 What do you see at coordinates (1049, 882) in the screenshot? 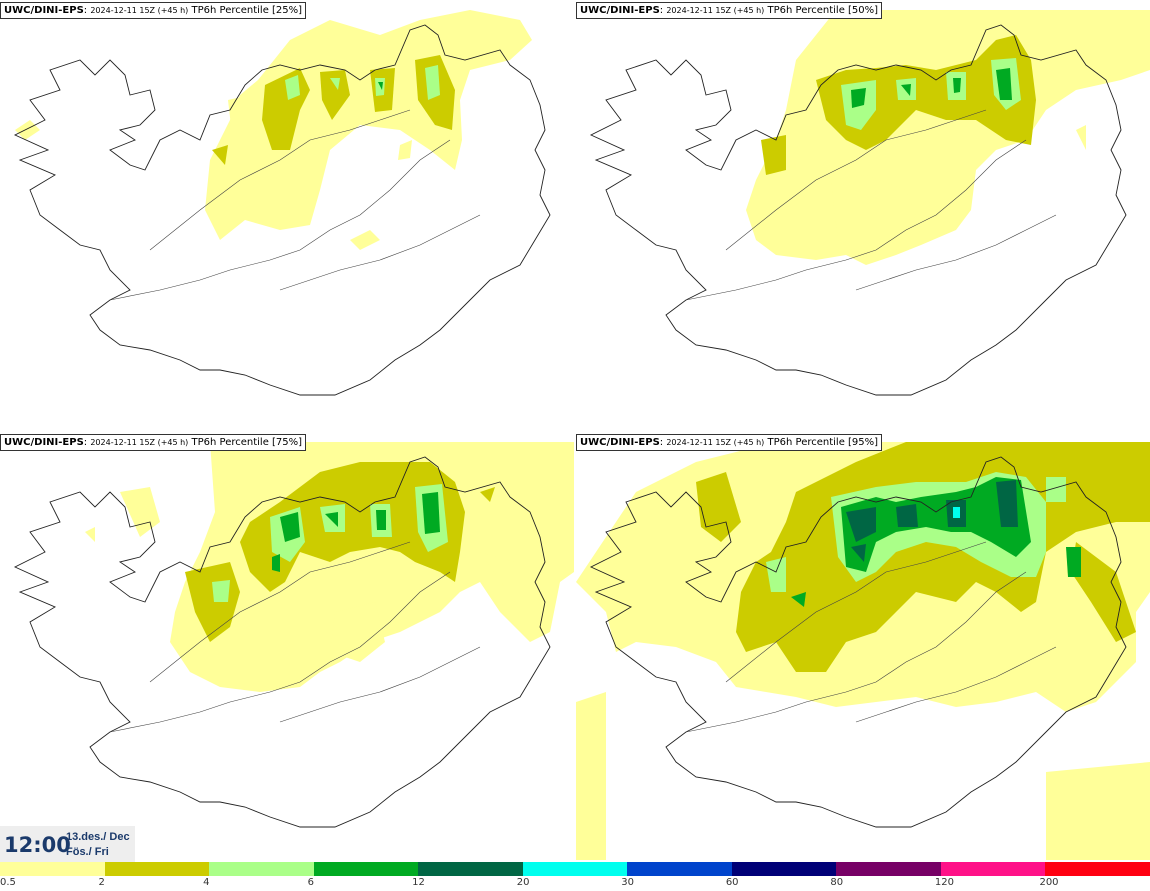
I see `legend-tick-label: 200` at bounding box center [1049, 882].